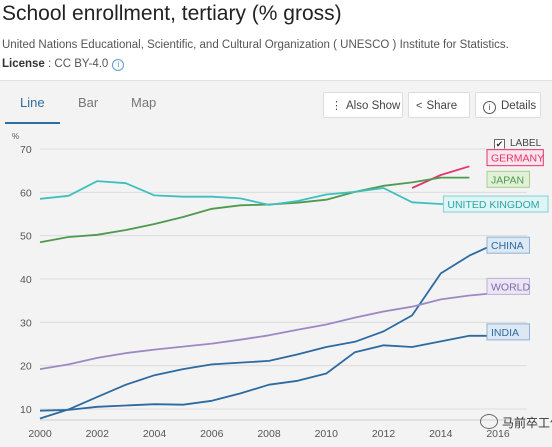 This screenshot has height=447, width=552. Describe the element at coordinates (212, 434) in the screenshot. I see `x-tick-label: 2006` at that location.